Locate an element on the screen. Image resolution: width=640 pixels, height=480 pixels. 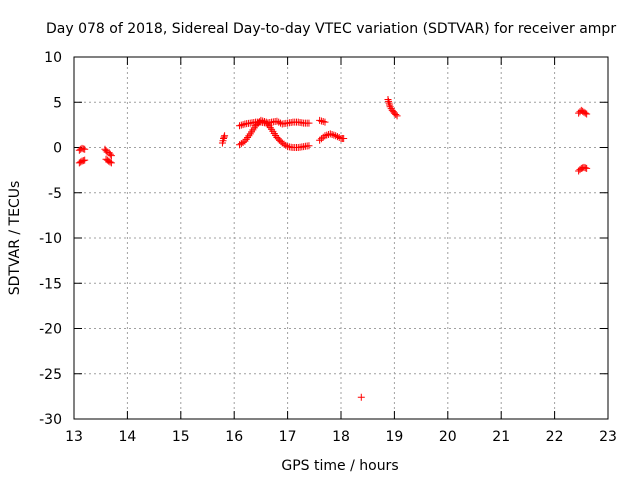
x-tick-label: 13 is located at coordinates (74, 437).